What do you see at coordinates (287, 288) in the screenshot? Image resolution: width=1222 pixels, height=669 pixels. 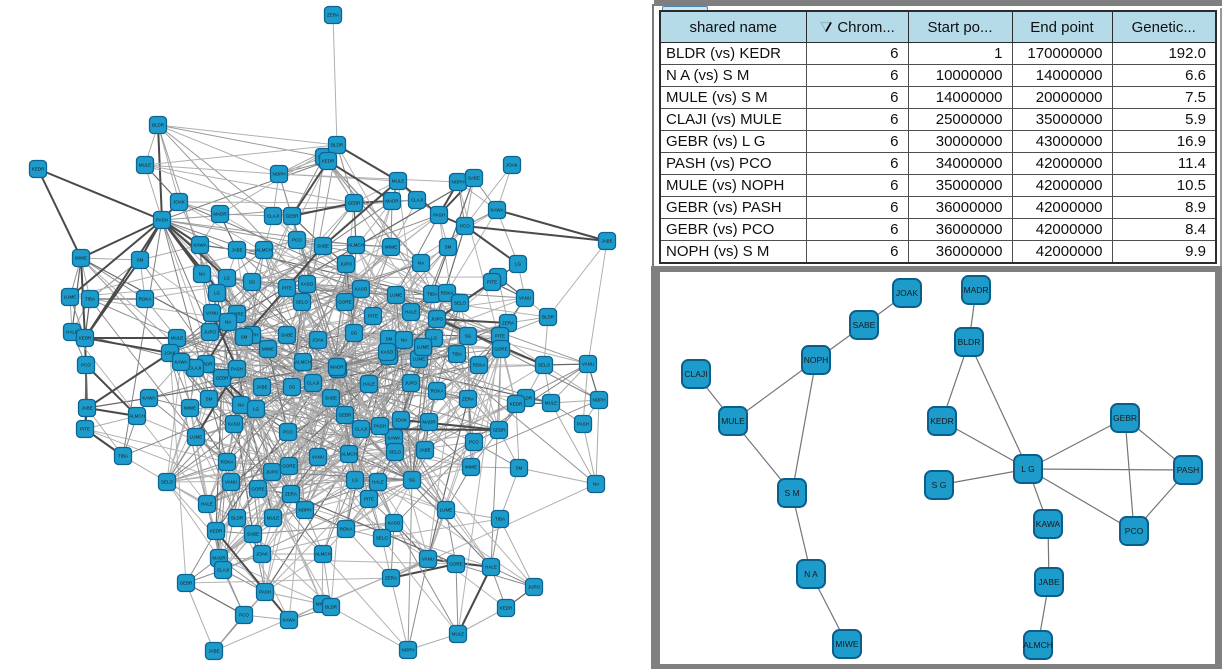 I see `svg-text: PITE` at bounding box center [287, 288].